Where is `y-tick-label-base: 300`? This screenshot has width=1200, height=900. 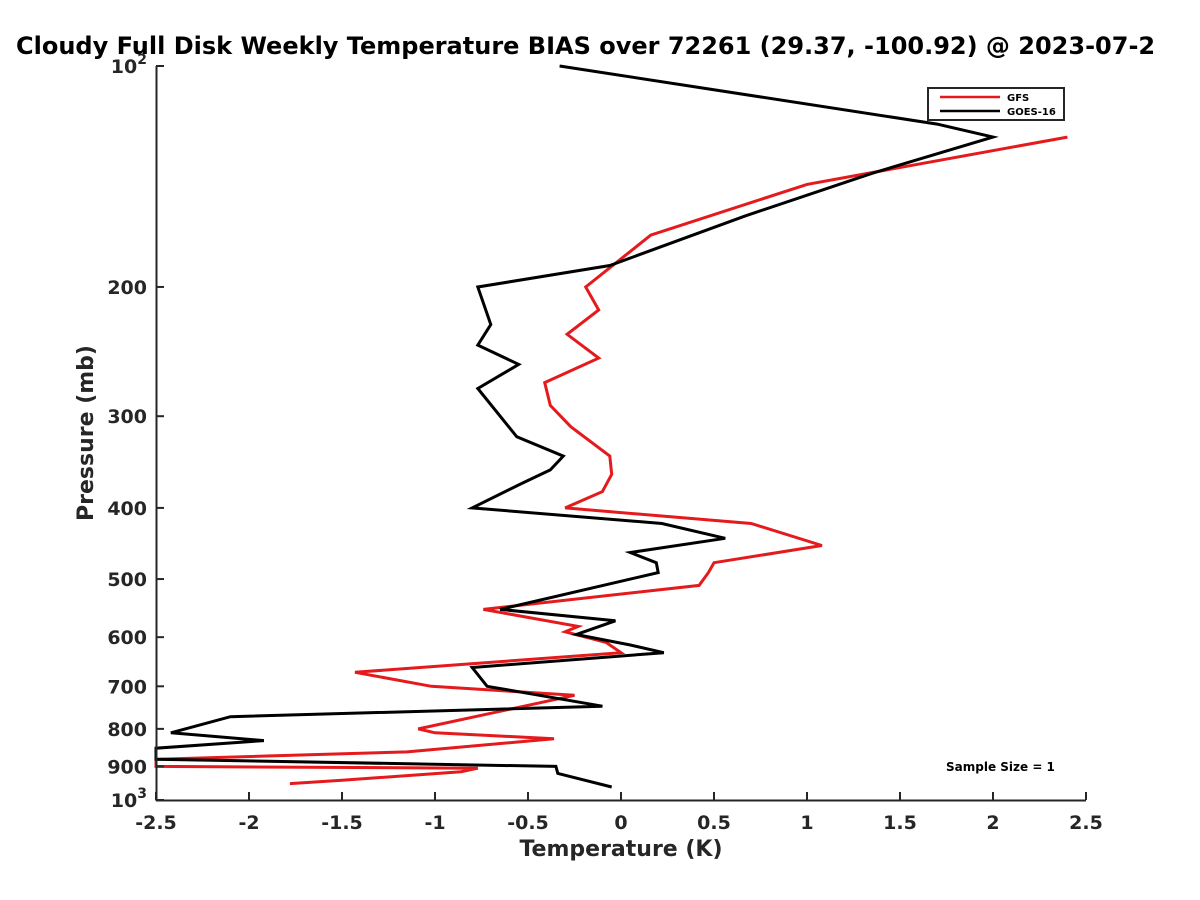 y-tick-label-base: 300 is located at coordinates (127, 417).